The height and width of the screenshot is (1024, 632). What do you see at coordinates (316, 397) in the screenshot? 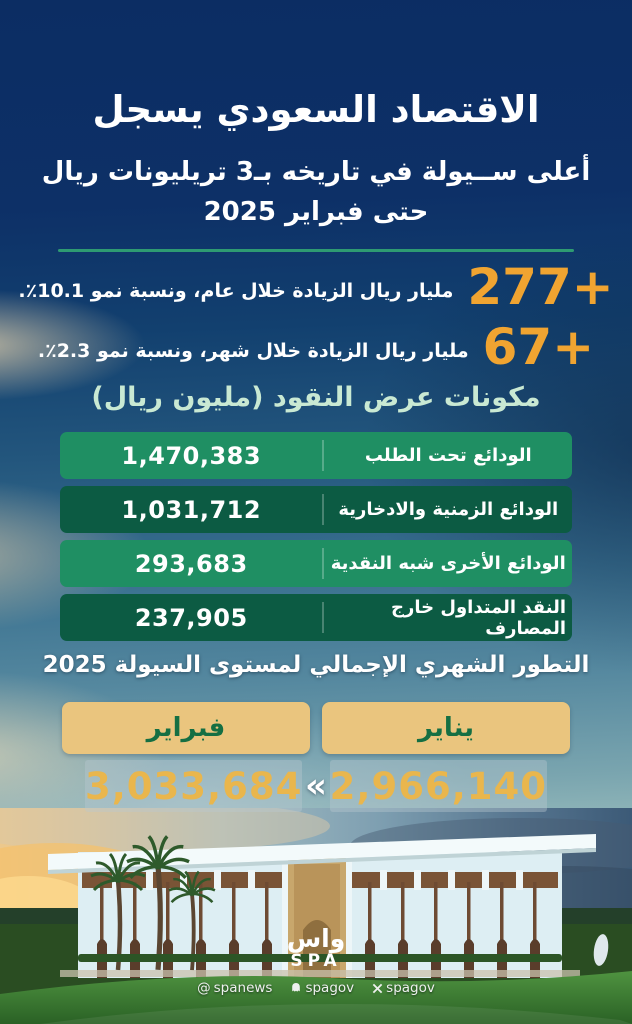
I see `money-supply-title: مكونات عرض النقود (مليون ريال)` at bounding box center [316, 397].